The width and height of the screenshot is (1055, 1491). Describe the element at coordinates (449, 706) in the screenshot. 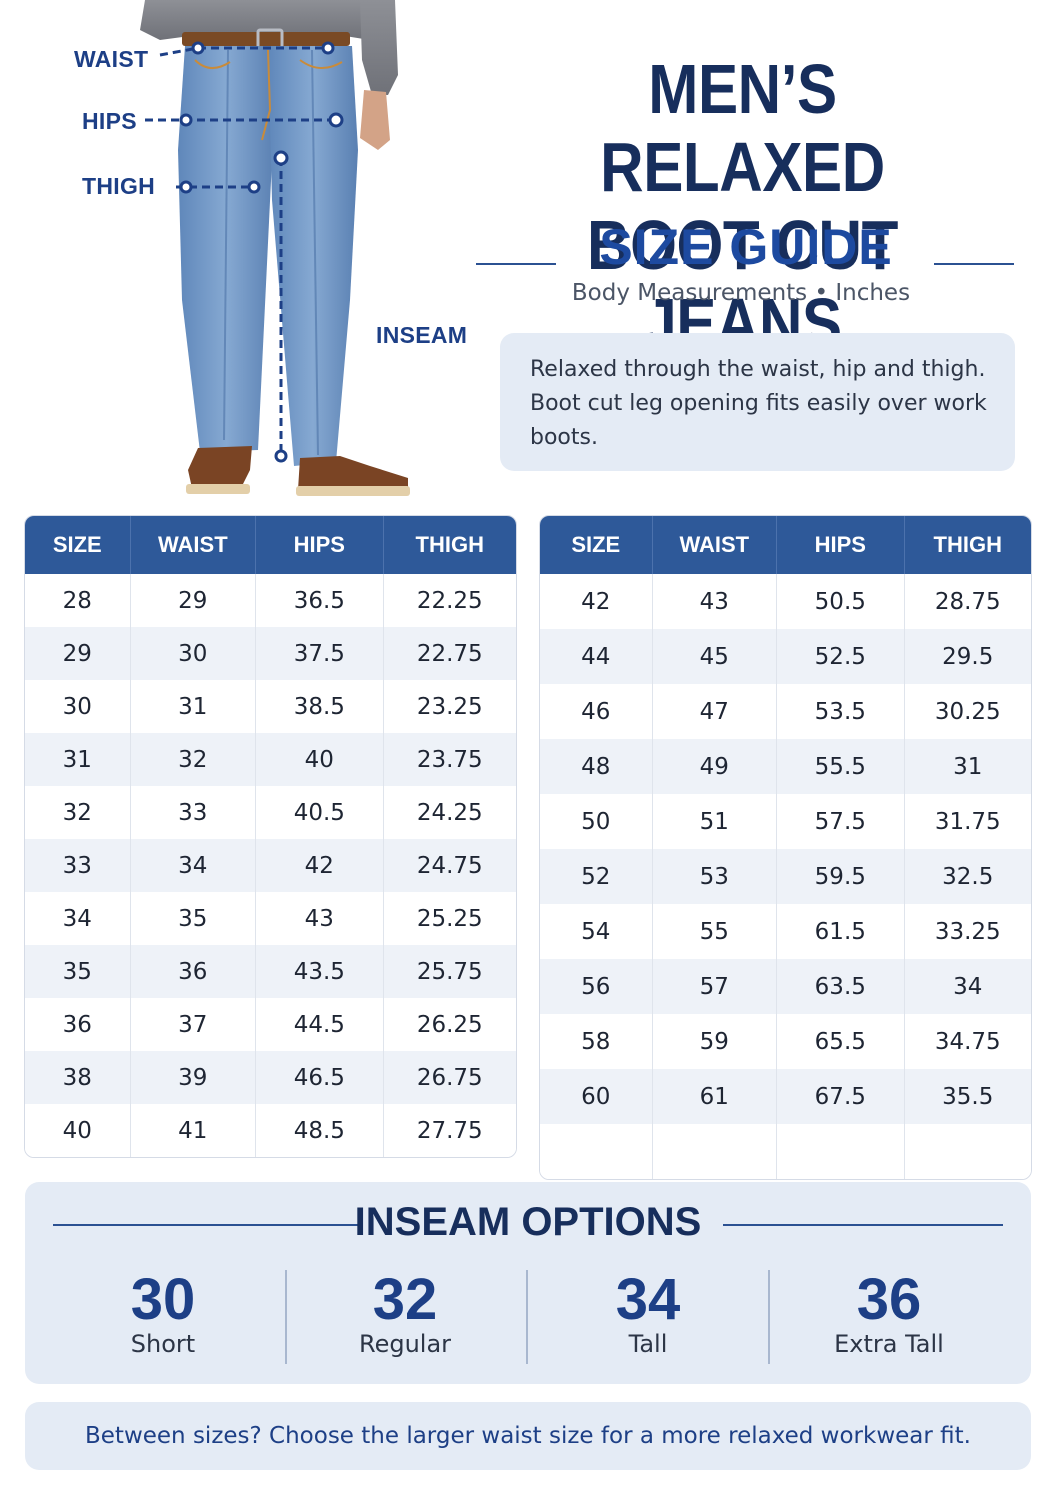

I see `table-cell: 23.25` at that location.